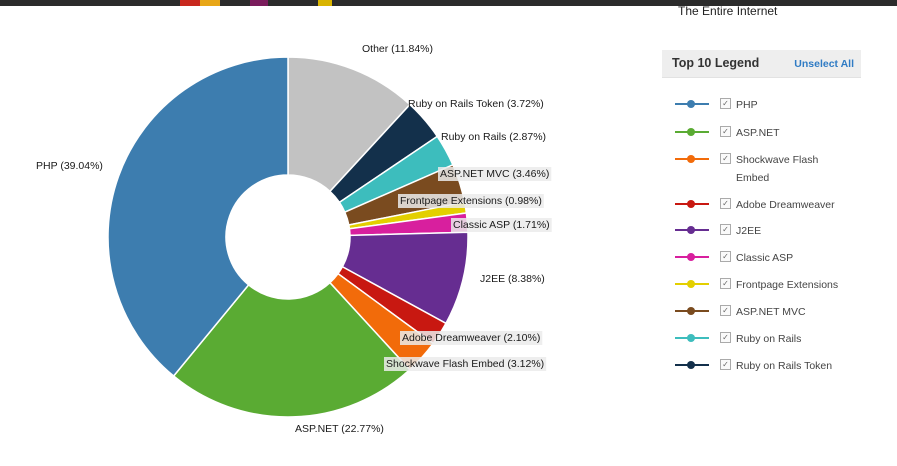 This screenshot has height=466, width=897. I want to click on slice-label-shockwave-flash-embed: Shockwave Flash Embed (3.12%), so click(465, 364).